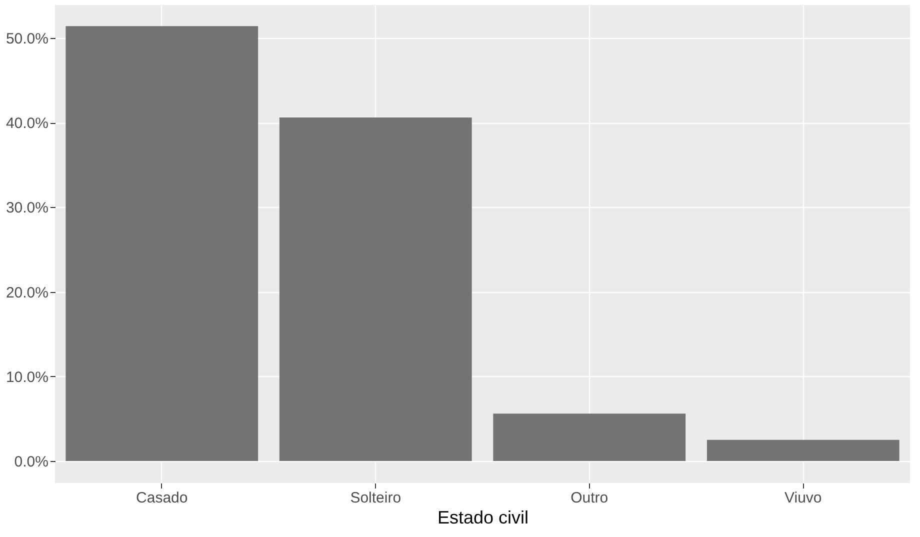  Describe the element at coordinates (376, 498) in the screenshot. I see `x-tick-label: Solteiro` at that location.